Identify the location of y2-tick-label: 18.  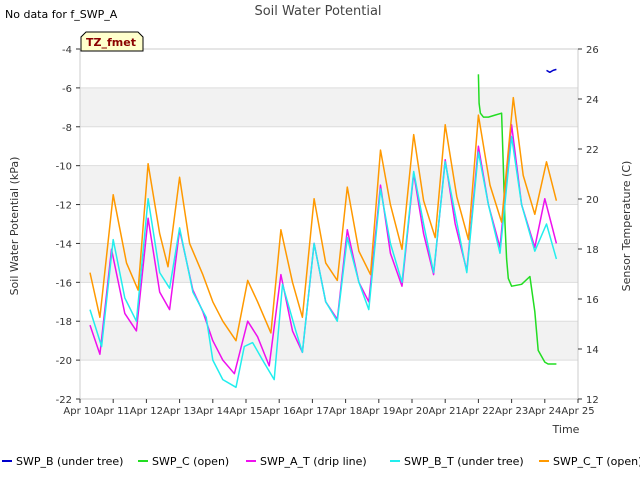
(592, 250).